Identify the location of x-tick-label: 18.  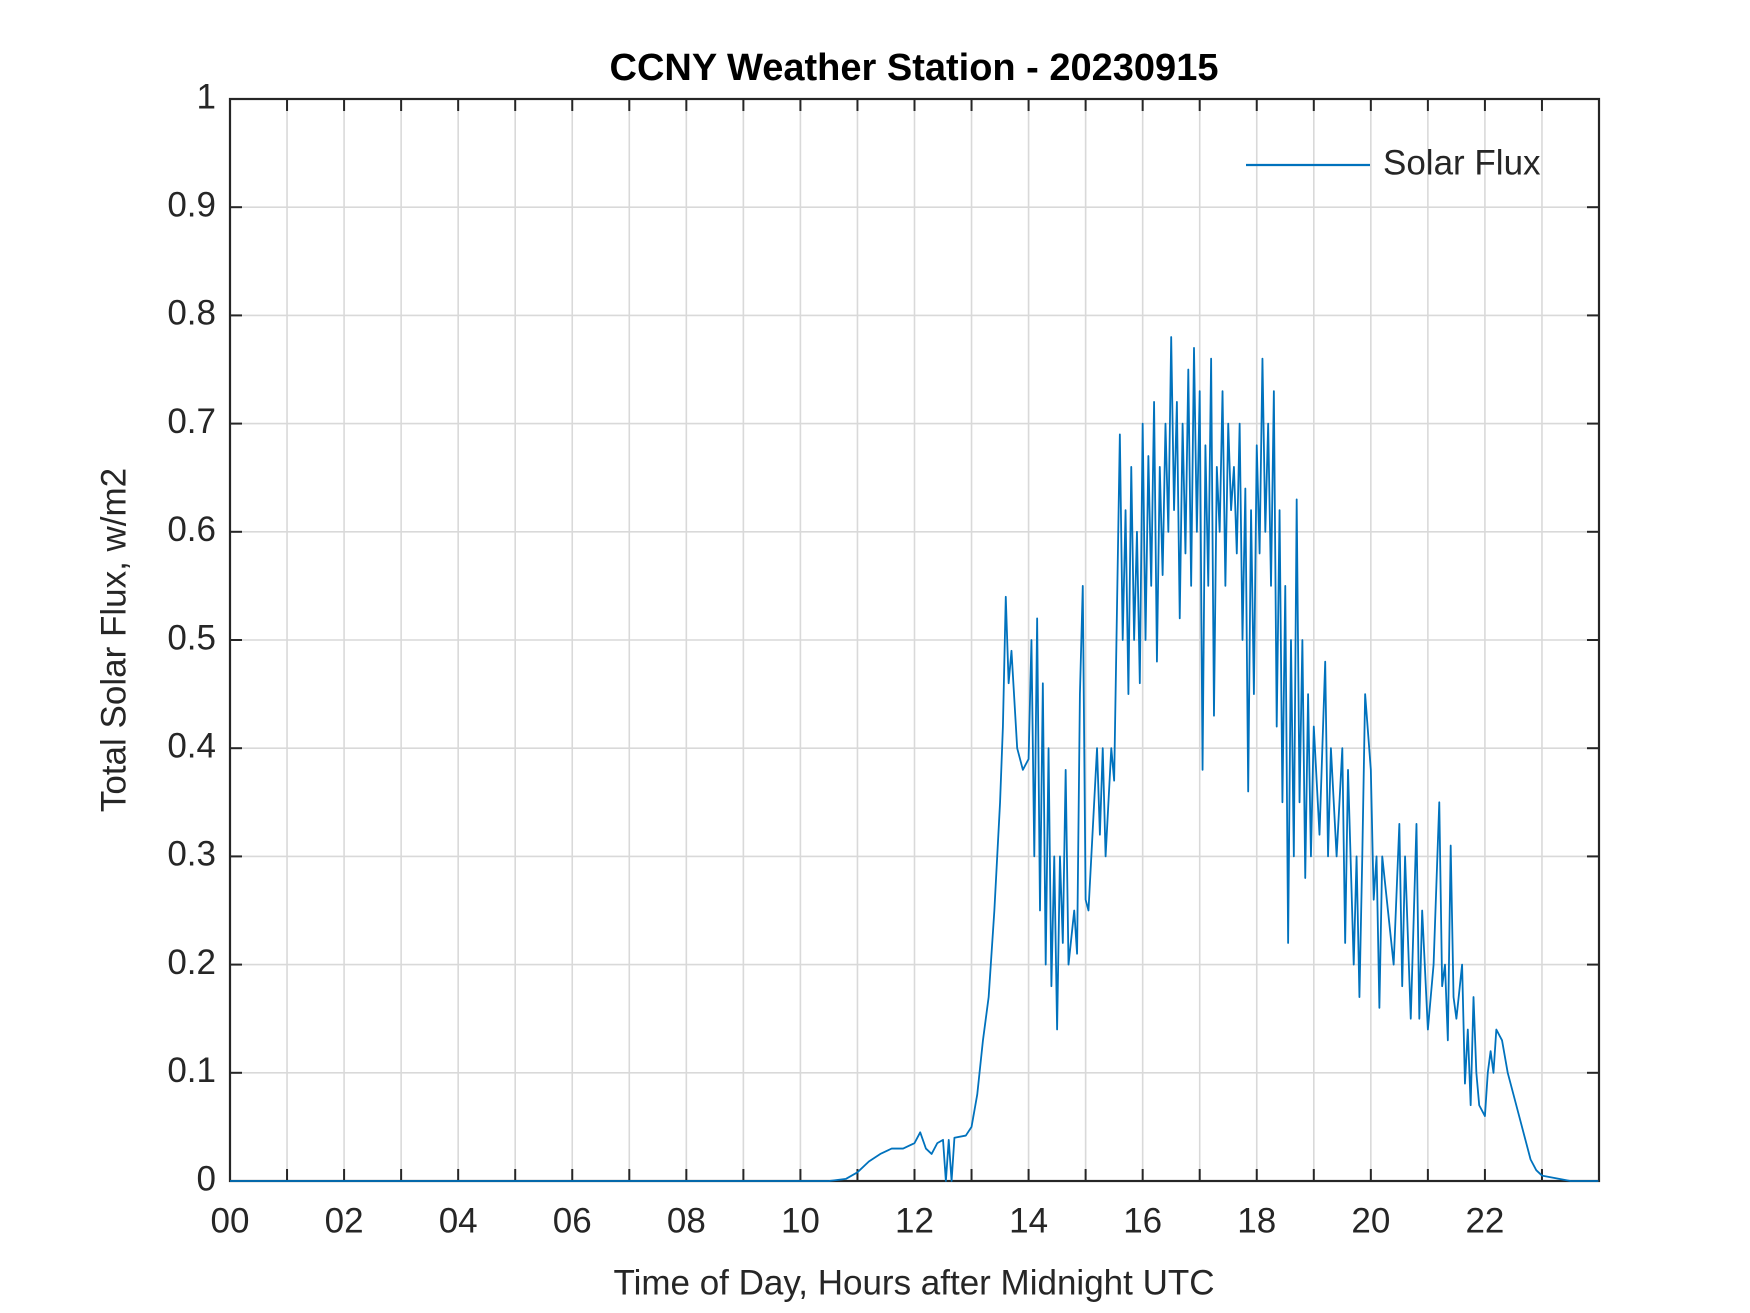
(1256, 1220).